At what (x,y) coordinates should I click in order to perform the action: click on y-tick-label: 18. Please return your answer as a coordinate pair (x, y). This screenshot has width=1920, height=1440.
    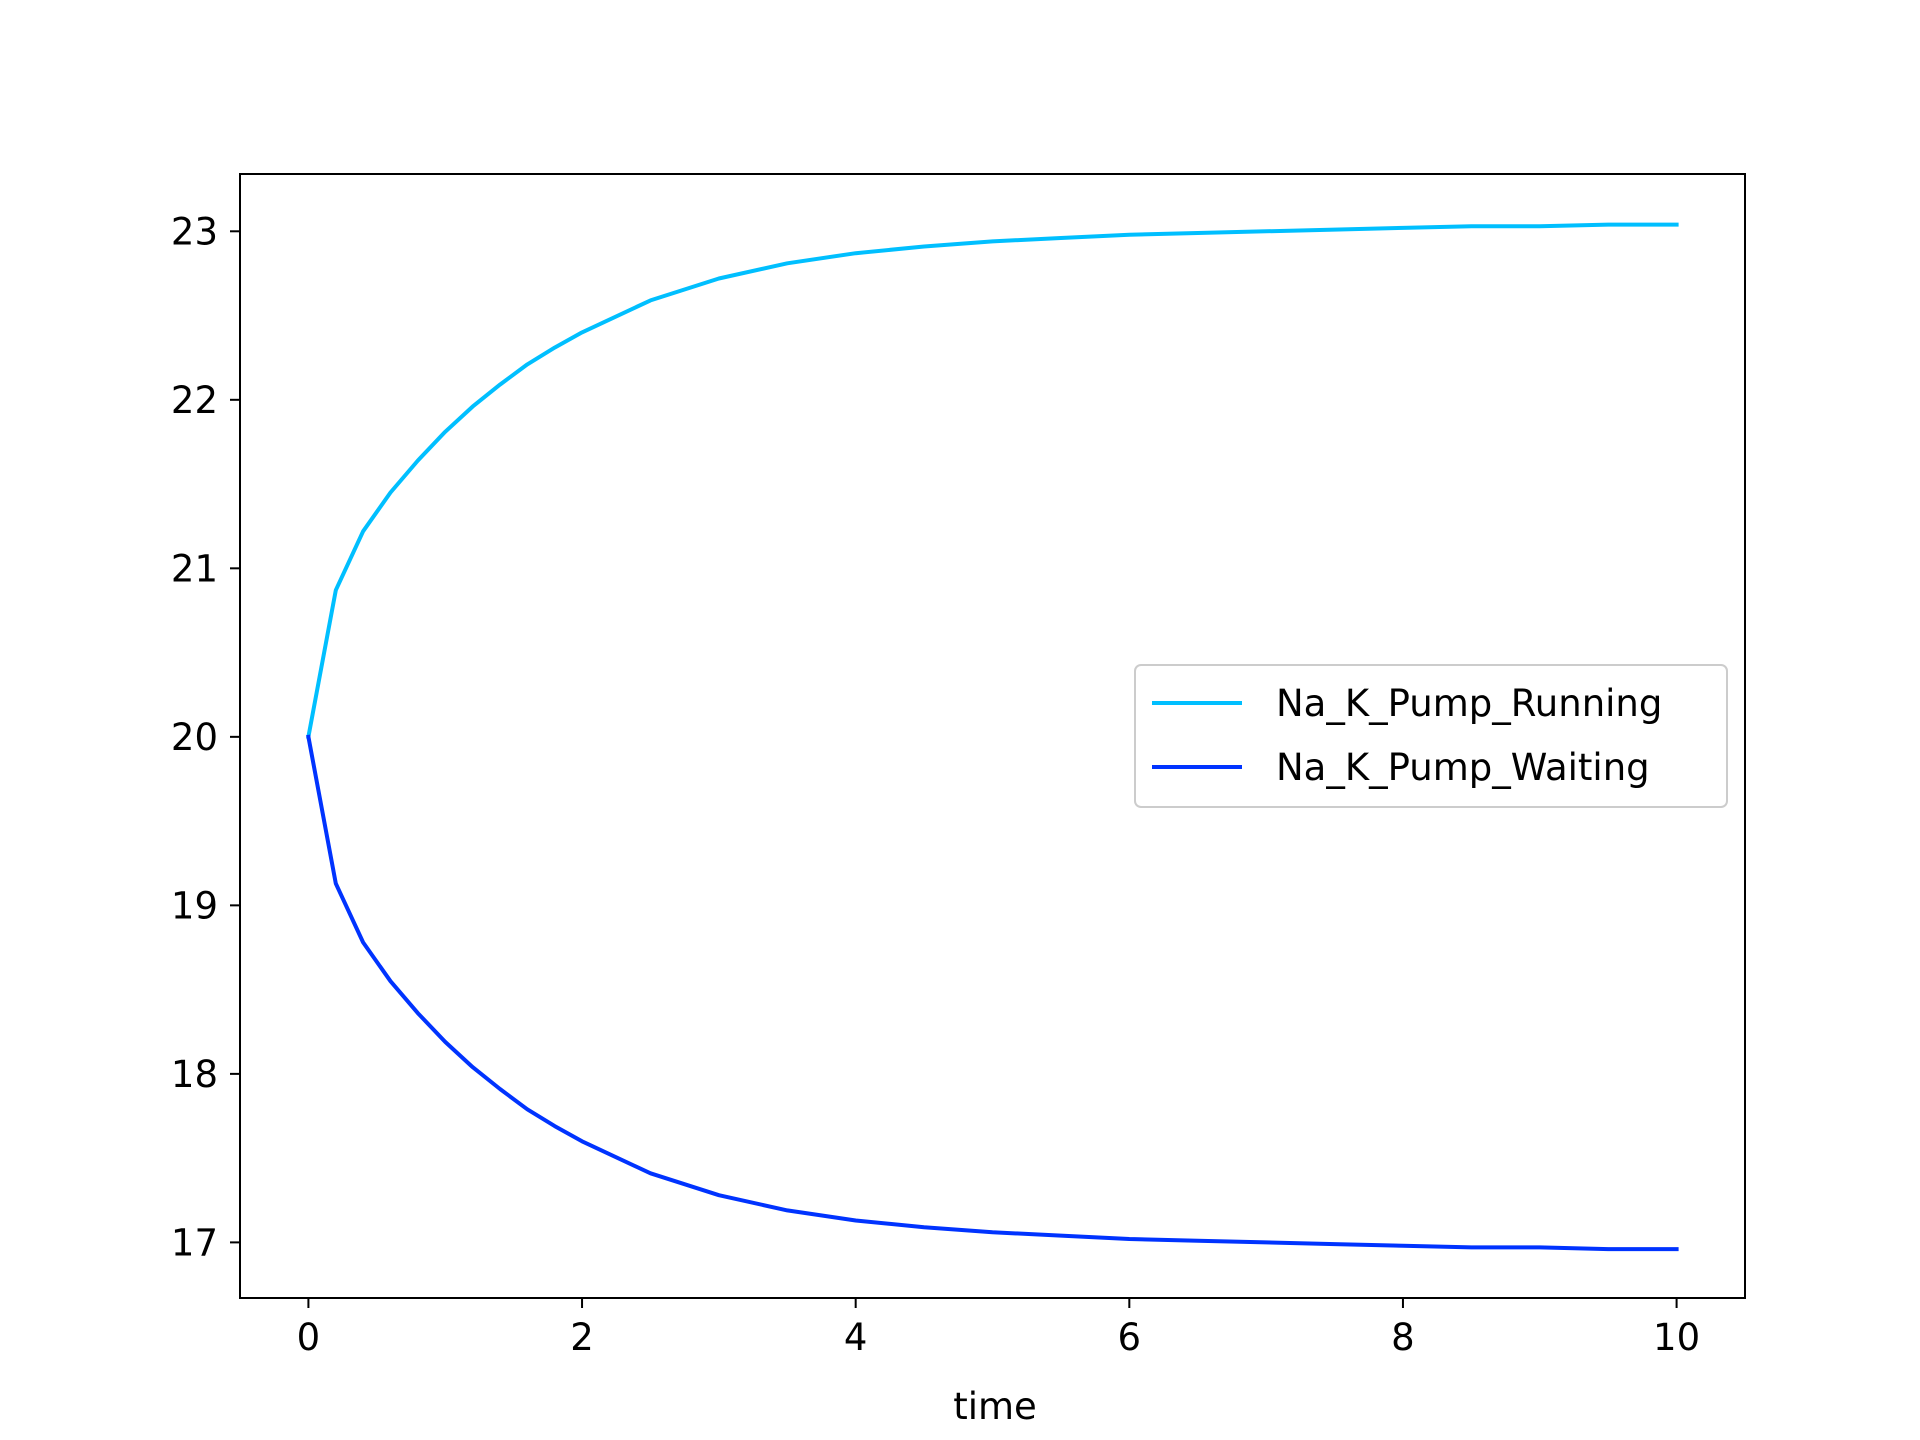
    Looking at the image, I should click on (194, 1074).